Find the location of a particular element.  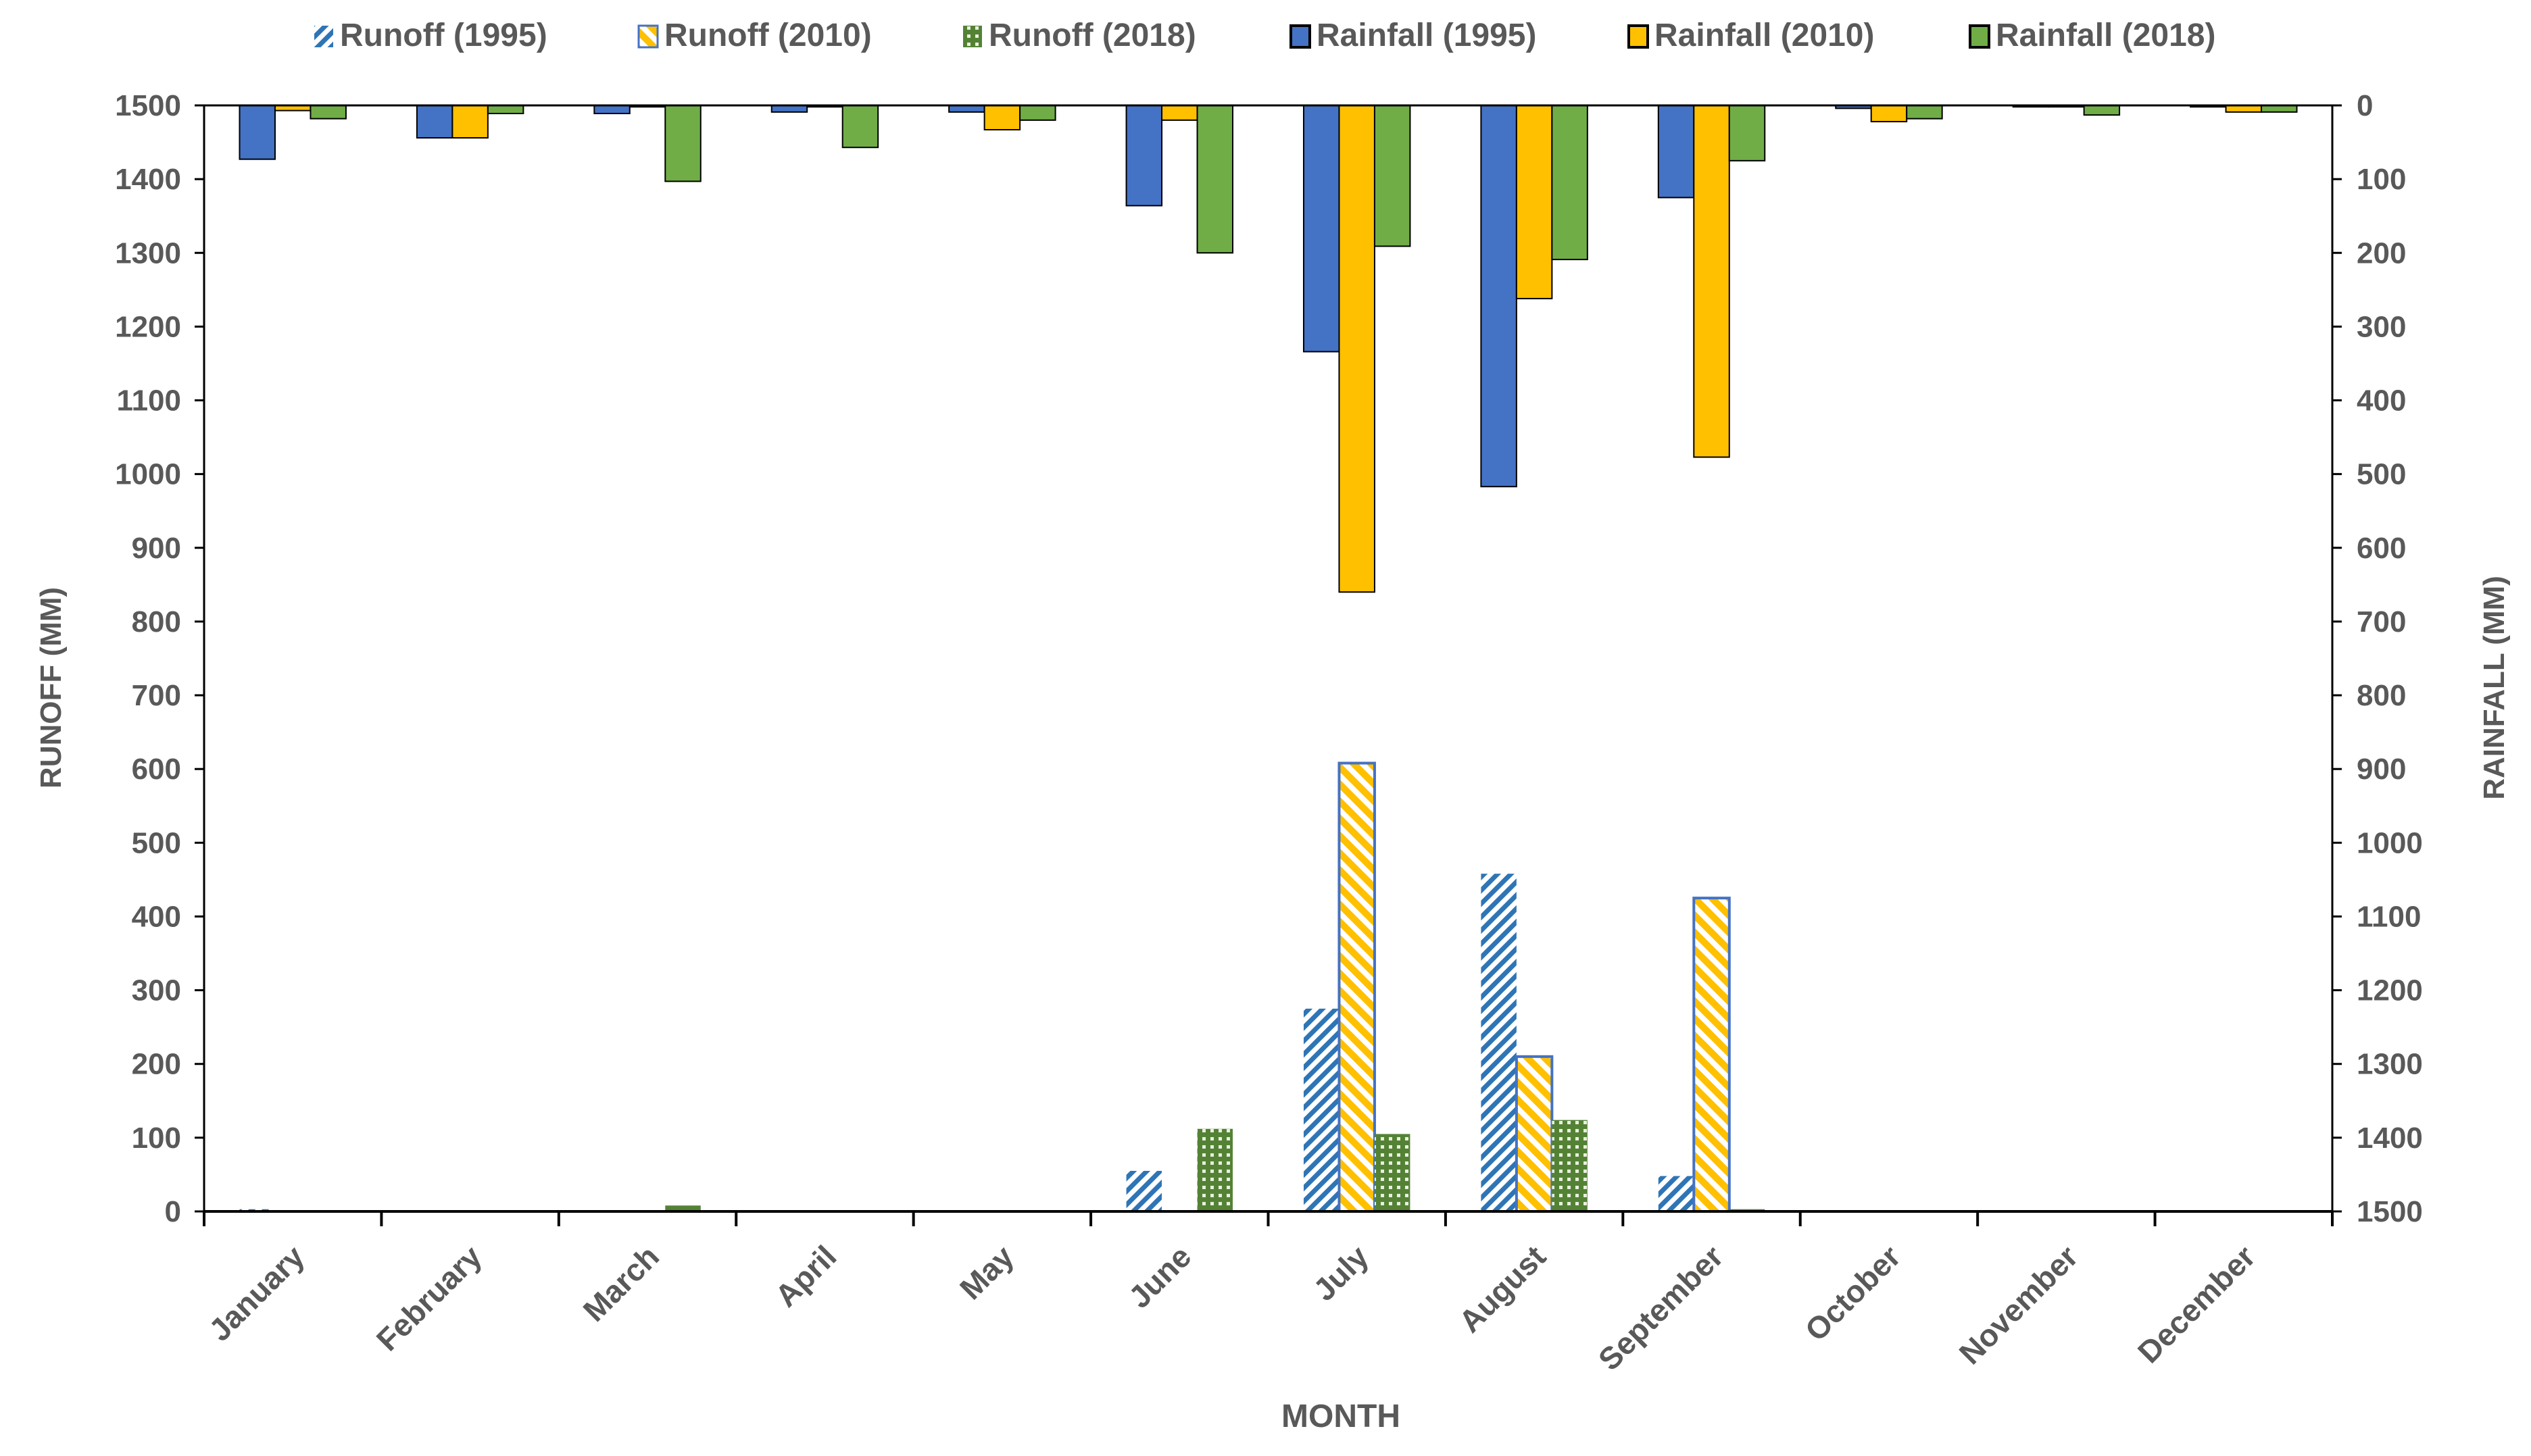

y-tick-label: 100 is located at coordinates (156, 1138).